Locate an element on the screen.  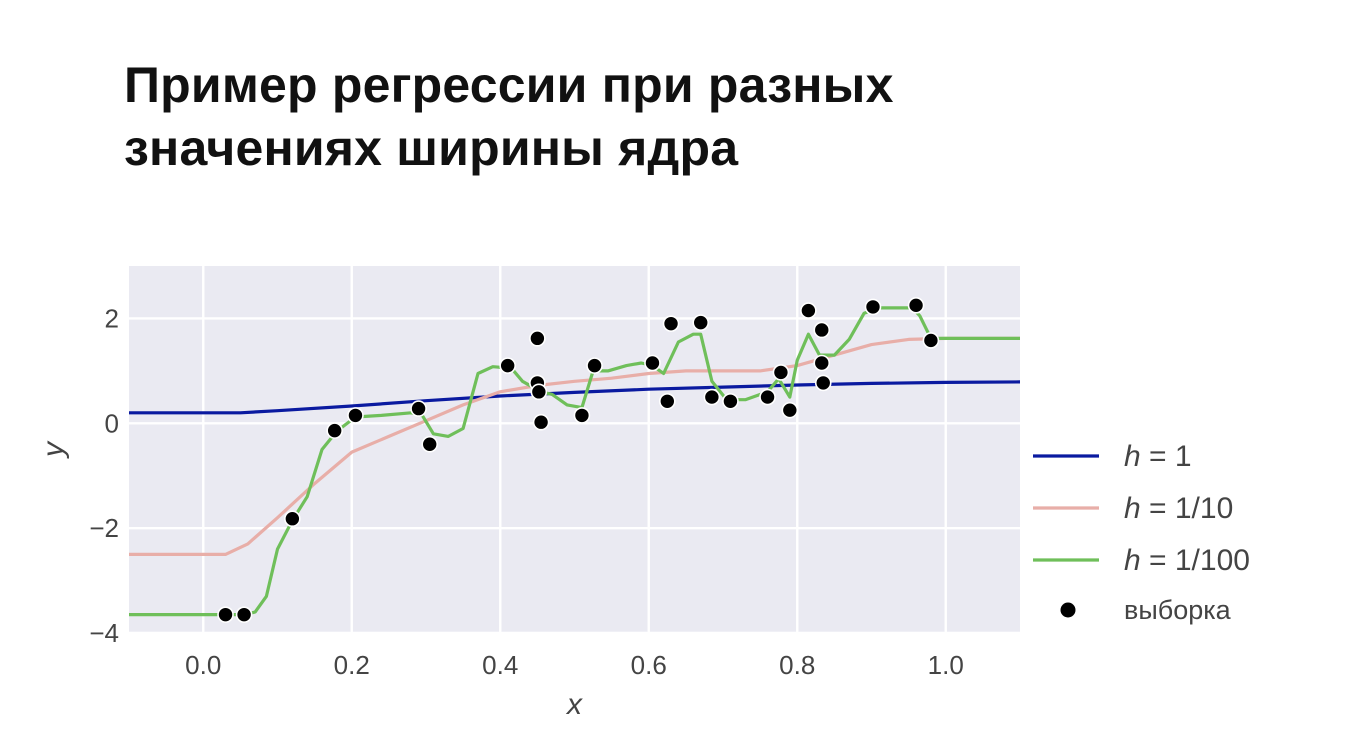
legend-item-samples: выборка is located at coordinates (1146, 610).